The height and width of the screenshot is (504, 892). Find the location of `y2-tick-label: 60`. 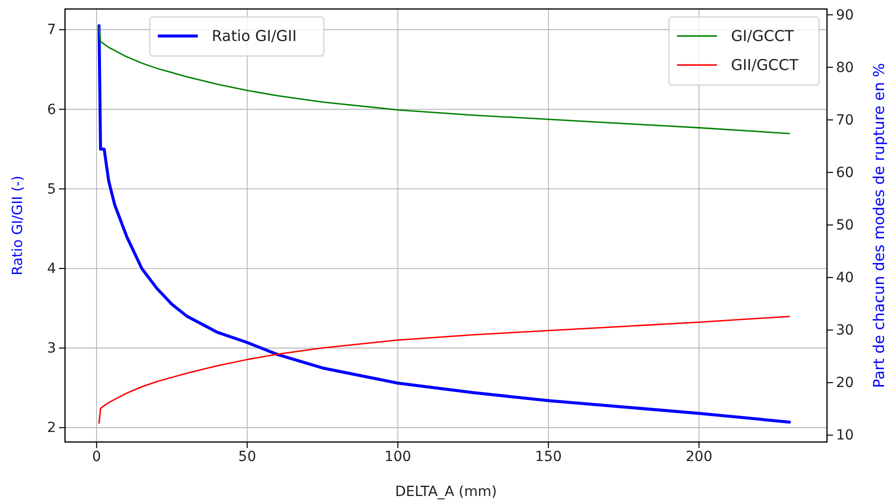

y2-tick-label: 60 is located at coordinates (845, 172).